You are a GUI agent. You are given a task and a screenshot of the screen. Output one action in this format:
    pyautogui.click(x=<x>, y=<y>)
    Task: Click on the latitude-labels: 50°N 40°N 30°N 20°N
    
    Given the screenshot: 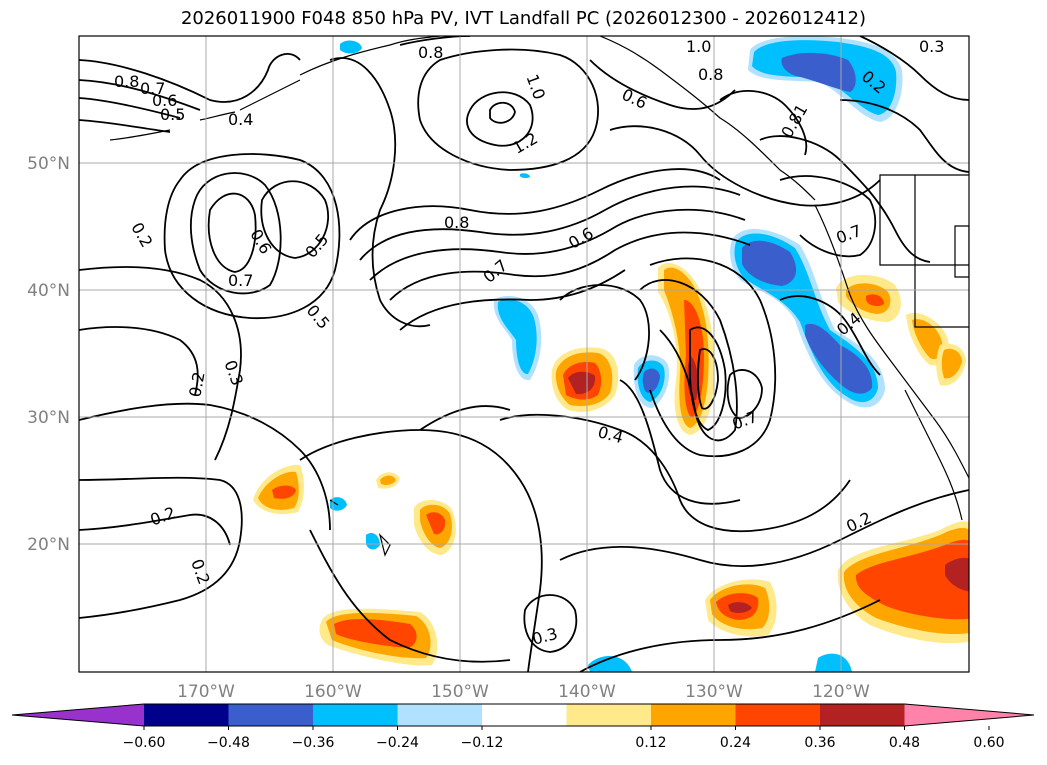 What is the action you would take?
    pyautogui.click(x=48, y=354)
    